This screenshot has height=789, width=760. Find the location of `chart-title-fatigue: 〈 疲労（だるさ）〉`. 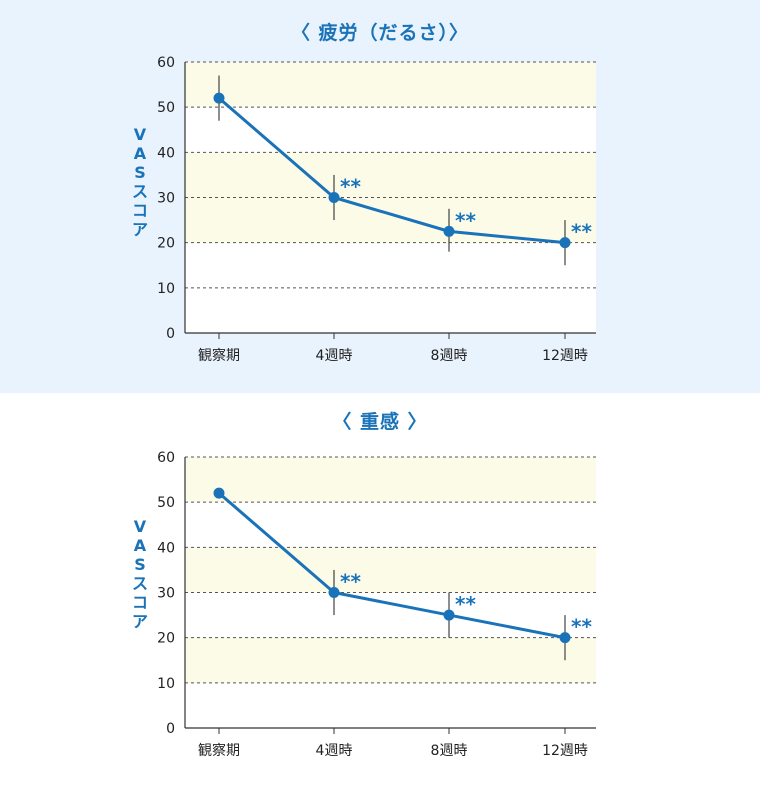

chart-title-fatigue: 〈 疲労（だるさ）〉 is located at coordinates (380, 33).